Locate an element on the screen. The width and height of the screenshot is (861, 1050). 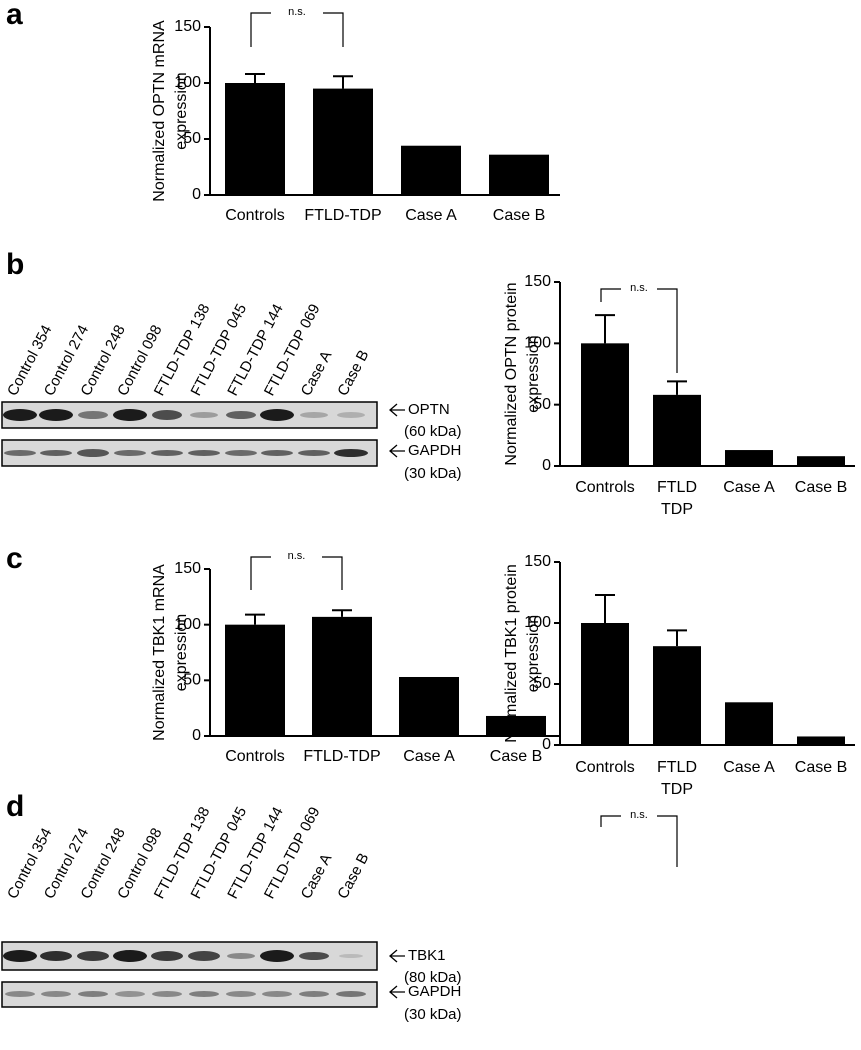
panel-label: a is located at coordinates (14, 15).